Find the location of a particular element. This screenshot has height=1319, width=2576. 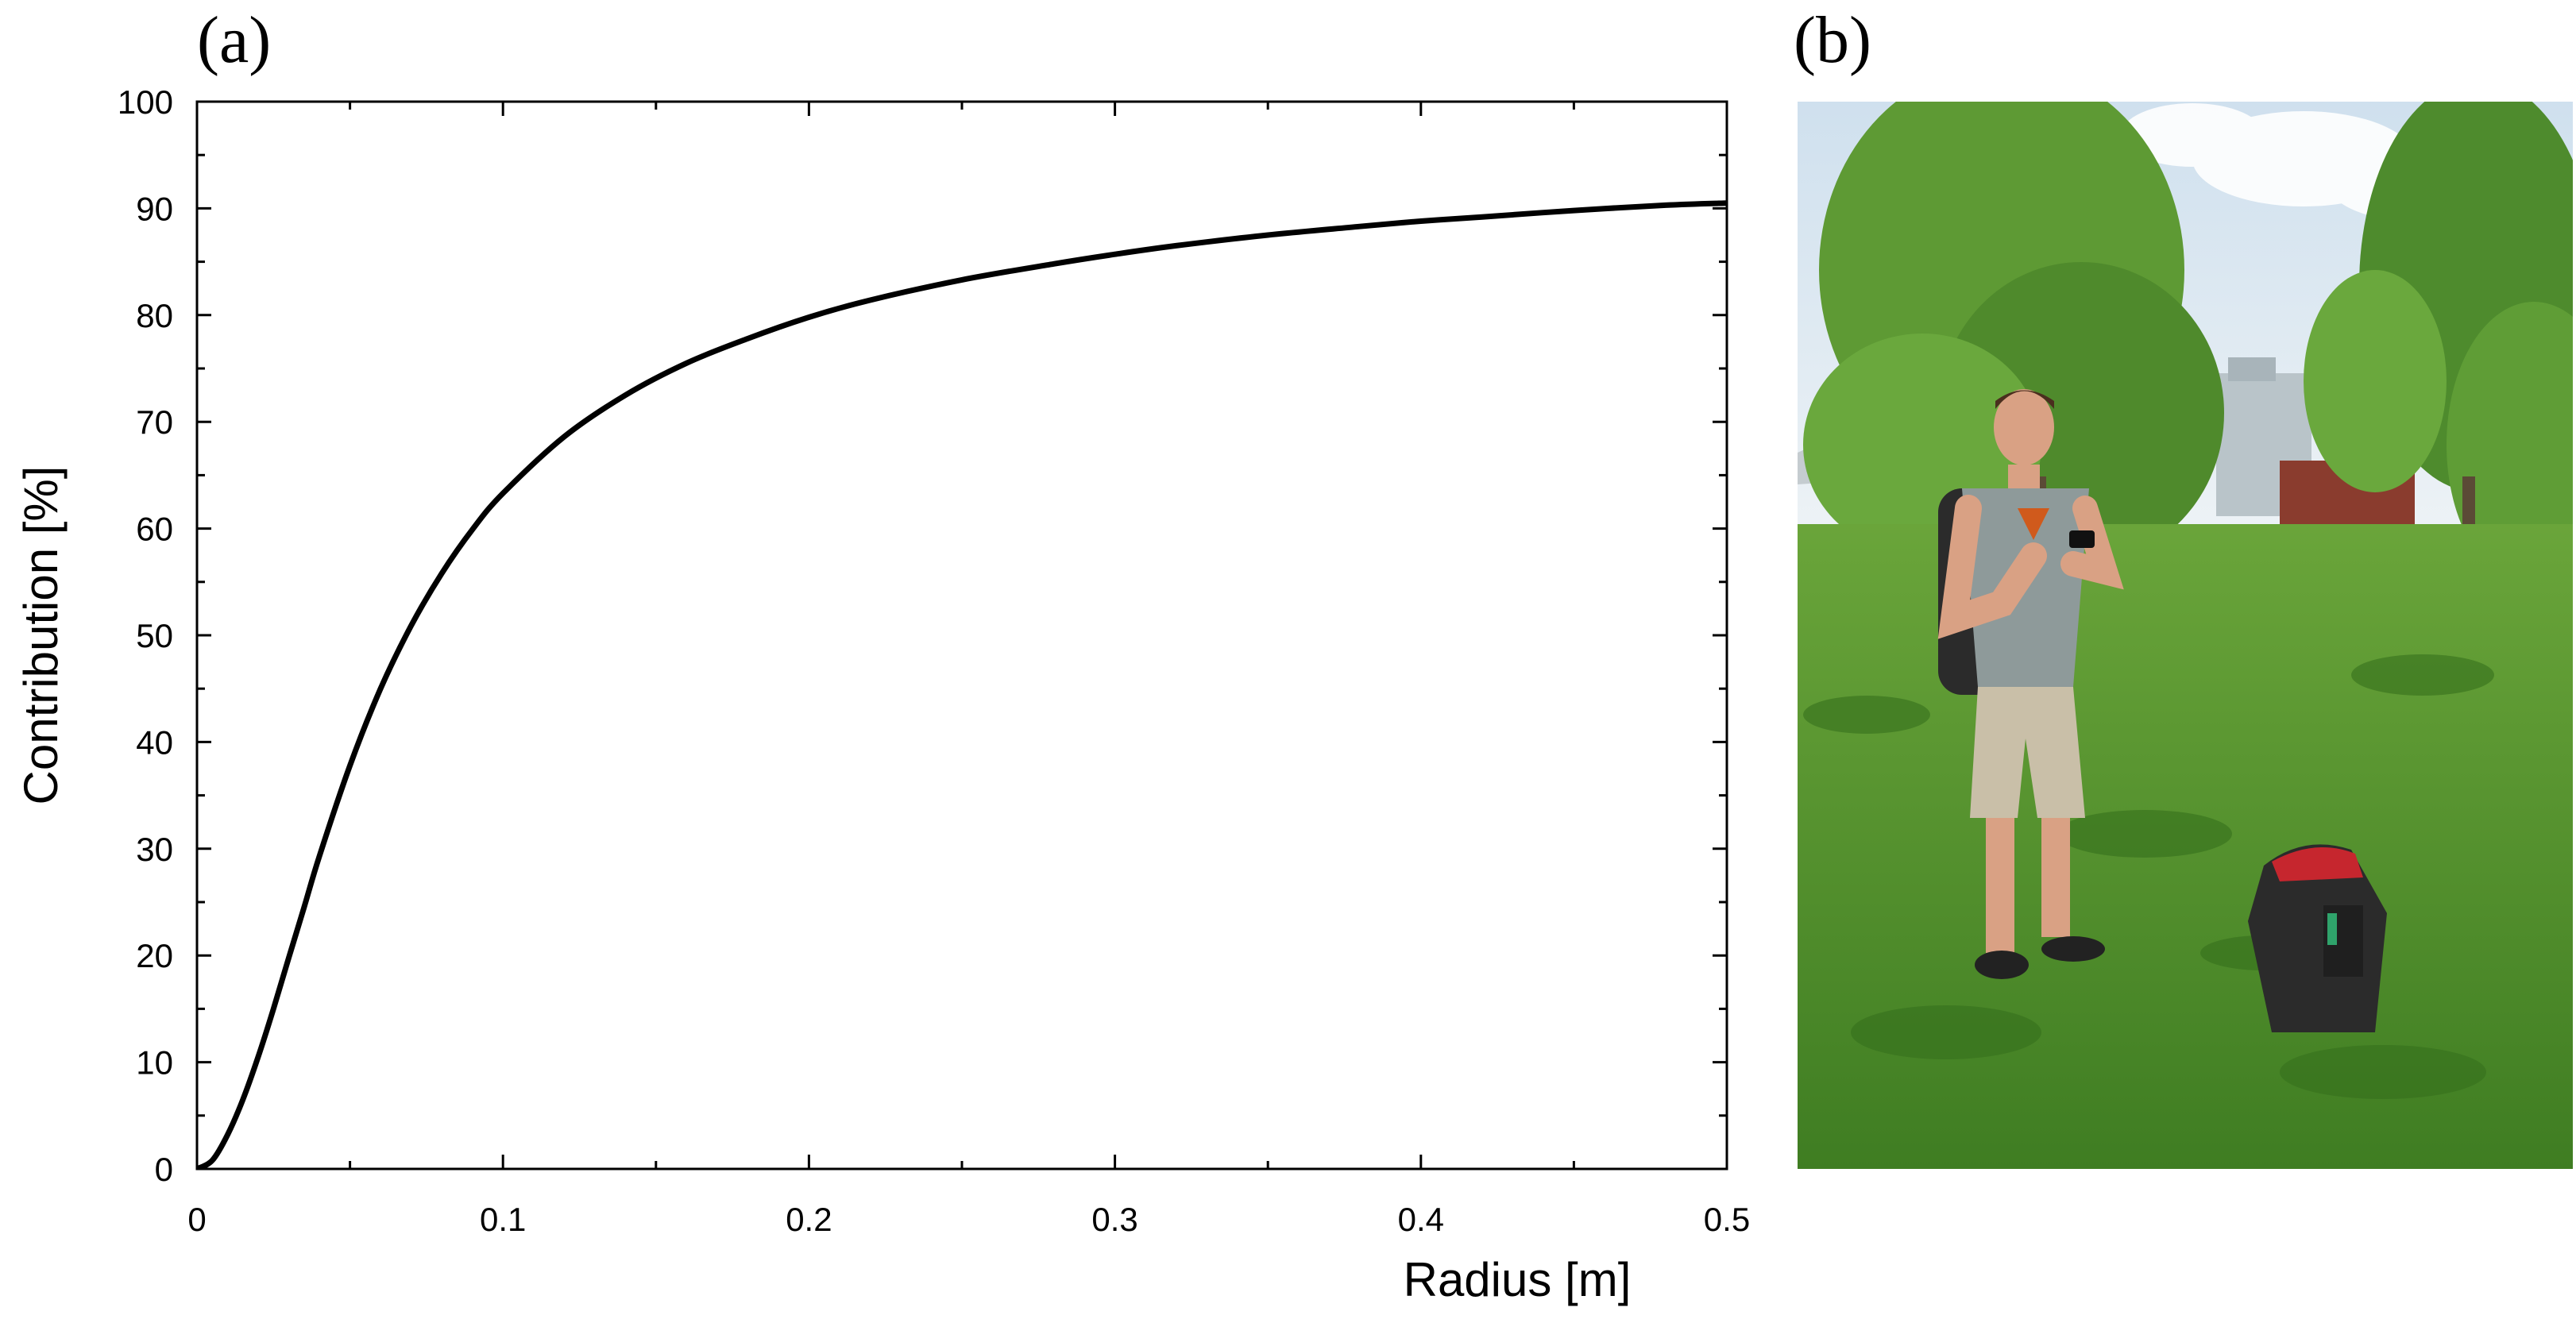

y-tick-label: 90 is located at coordinates (154, 208).